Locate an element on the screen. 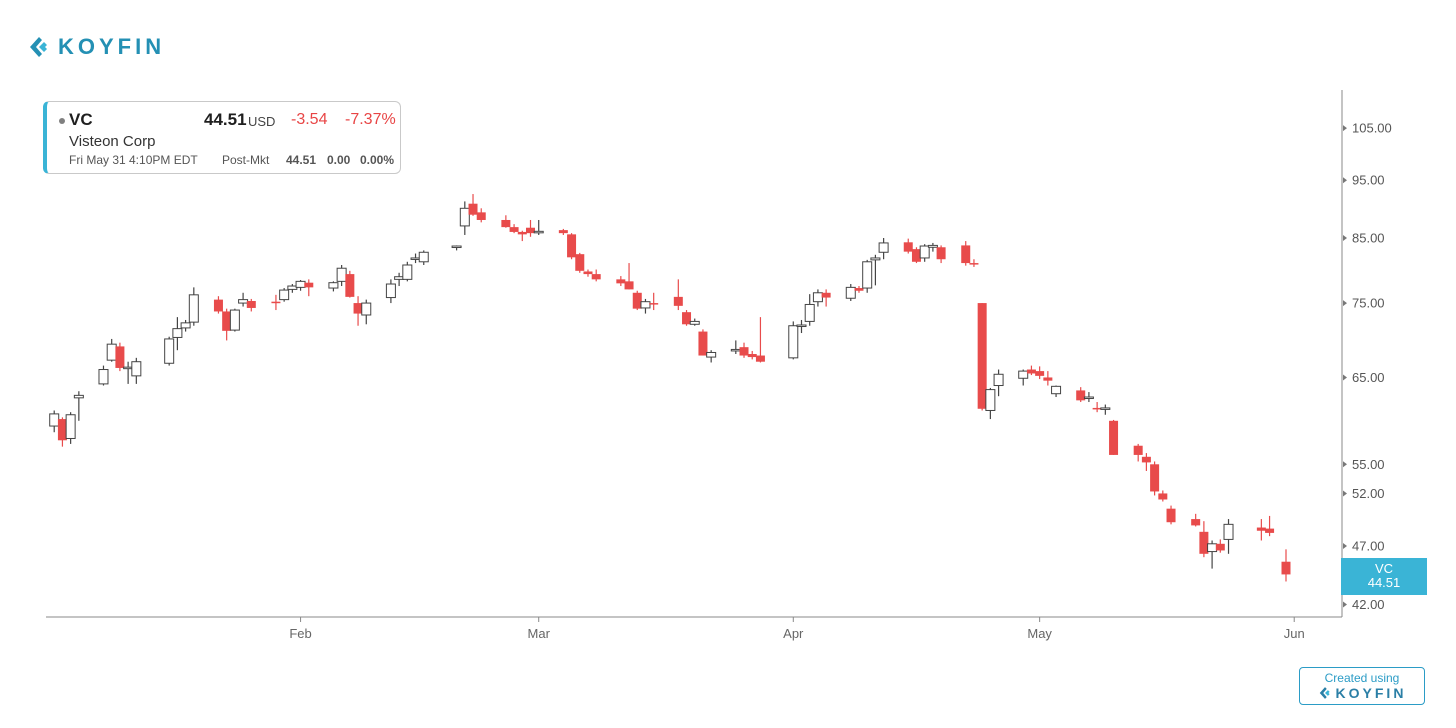 This screenshot has height=728, width=1456. y-tick-label: 75.00 is located at coordinates (1368, 303).